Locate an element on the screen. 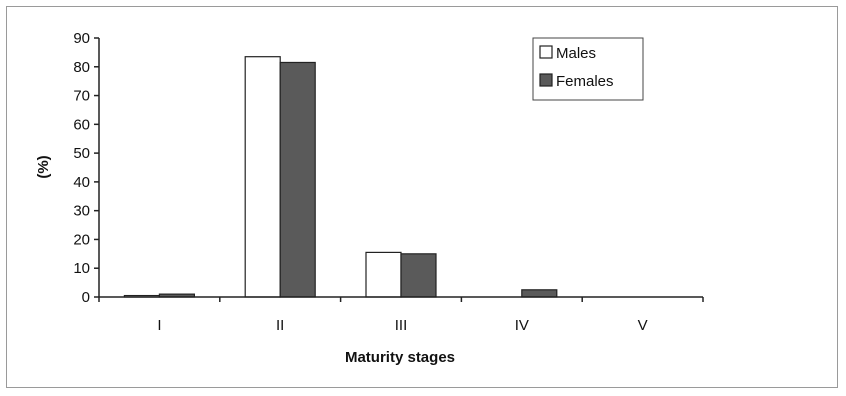 This screenshot has width=846, height=396. x-category-label-V: V is located at coordinates (643, 325).